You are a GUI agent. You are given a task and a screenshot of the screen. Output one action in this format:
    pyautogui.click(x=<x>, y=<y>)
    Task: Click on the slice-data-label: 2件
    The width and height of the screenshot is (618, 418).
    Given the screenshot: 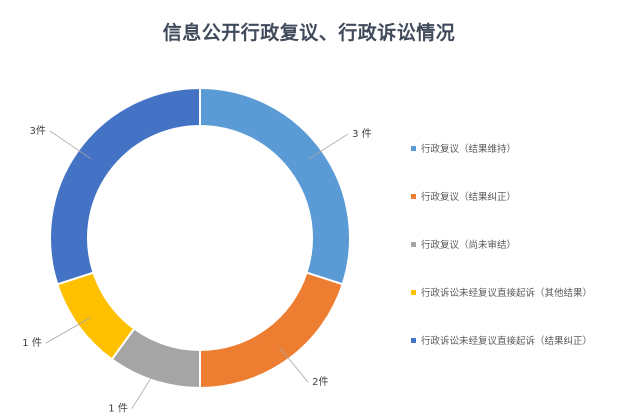 What is the action you would take?
    pyautogui.click(x=320, y=382)
    